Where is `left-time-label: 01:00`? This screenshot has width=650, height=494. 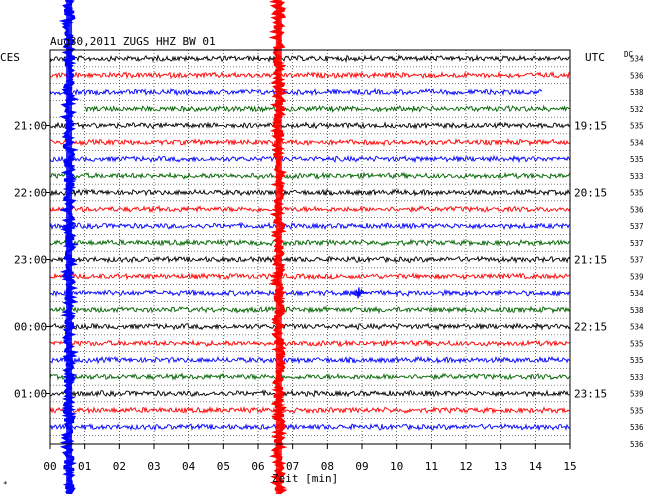 left-time-label: 01:00 is located at coordinates (30, 394).